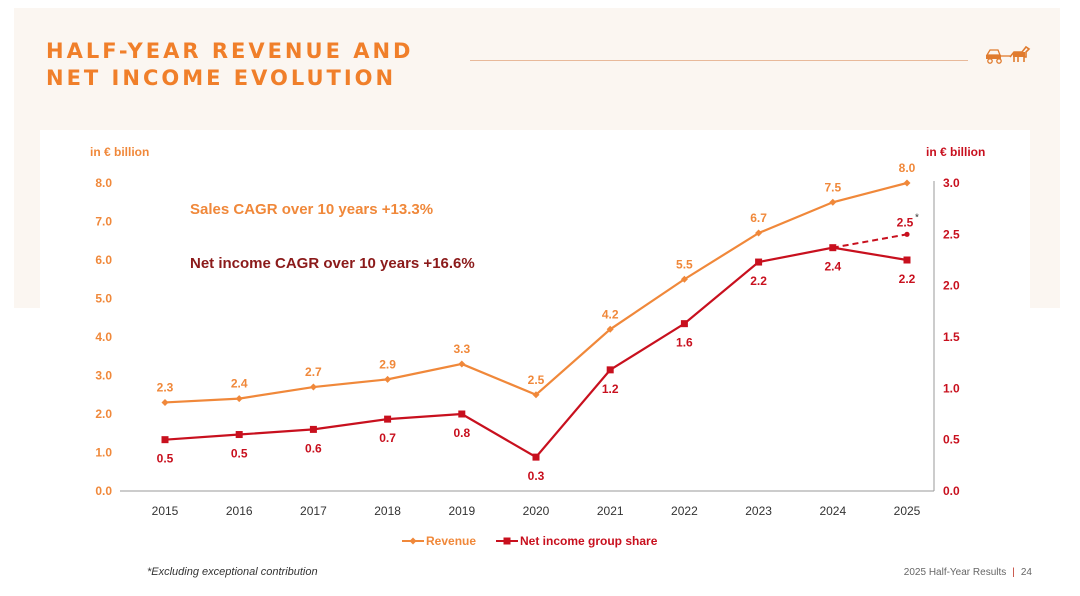  I want to click on revenue-data-label: 5.5, so click(684, 264).